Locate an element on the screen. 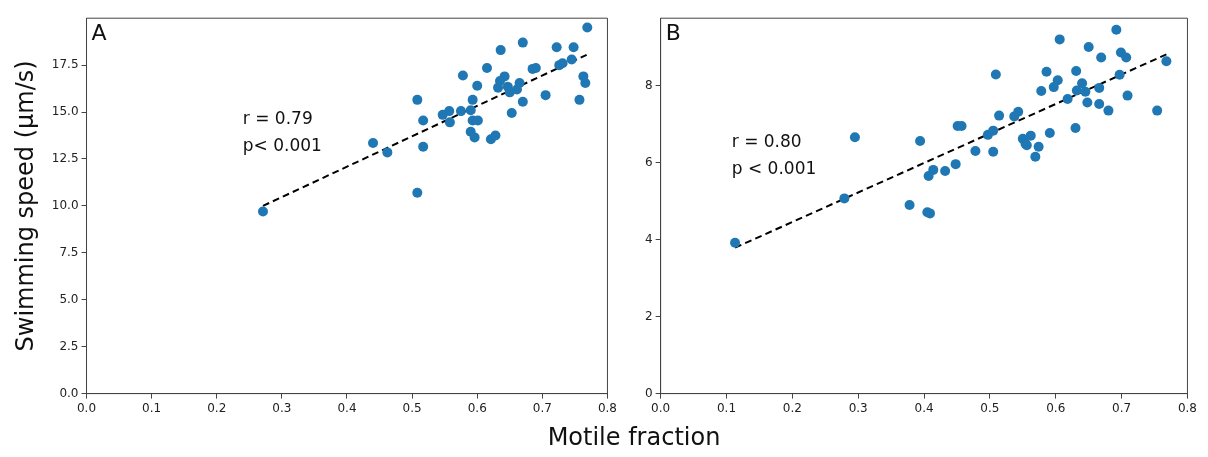 Image resolution: width=1208 pixels, height=457 pixels. annotation: r = 0.80 is located at coordinates (766, 140).